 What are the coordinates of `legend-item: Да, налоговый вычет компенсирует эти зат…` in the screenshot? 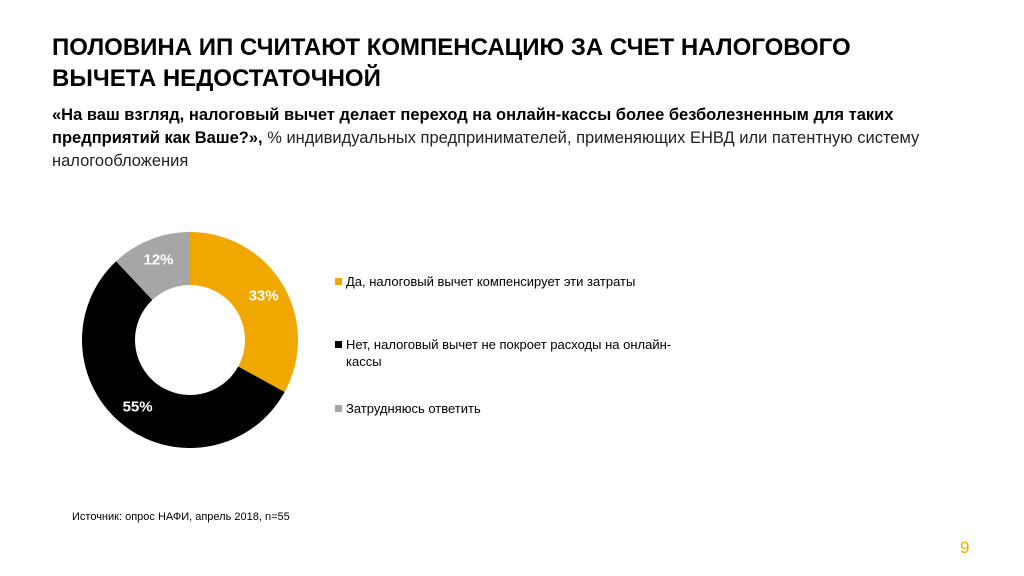 It's located at (505, 281).